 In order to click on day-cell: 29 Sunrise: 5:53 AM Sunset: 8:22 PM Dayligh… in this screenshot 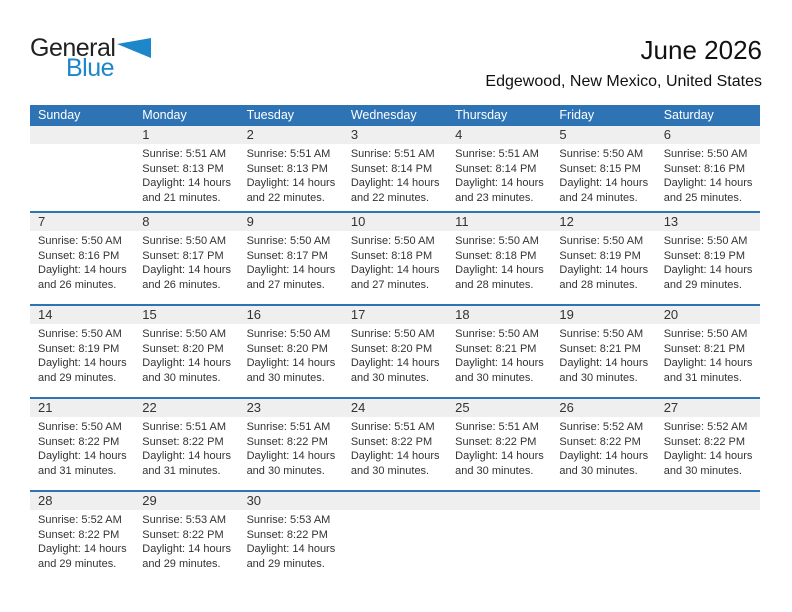, I will do `click(186, 537)`.